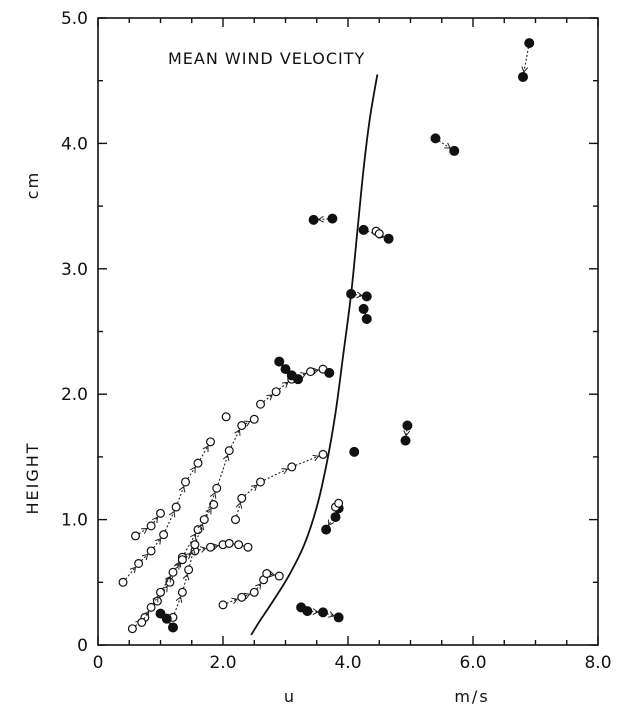  I want to click on y-axis-label: HEIGHT, so click(32, 477).